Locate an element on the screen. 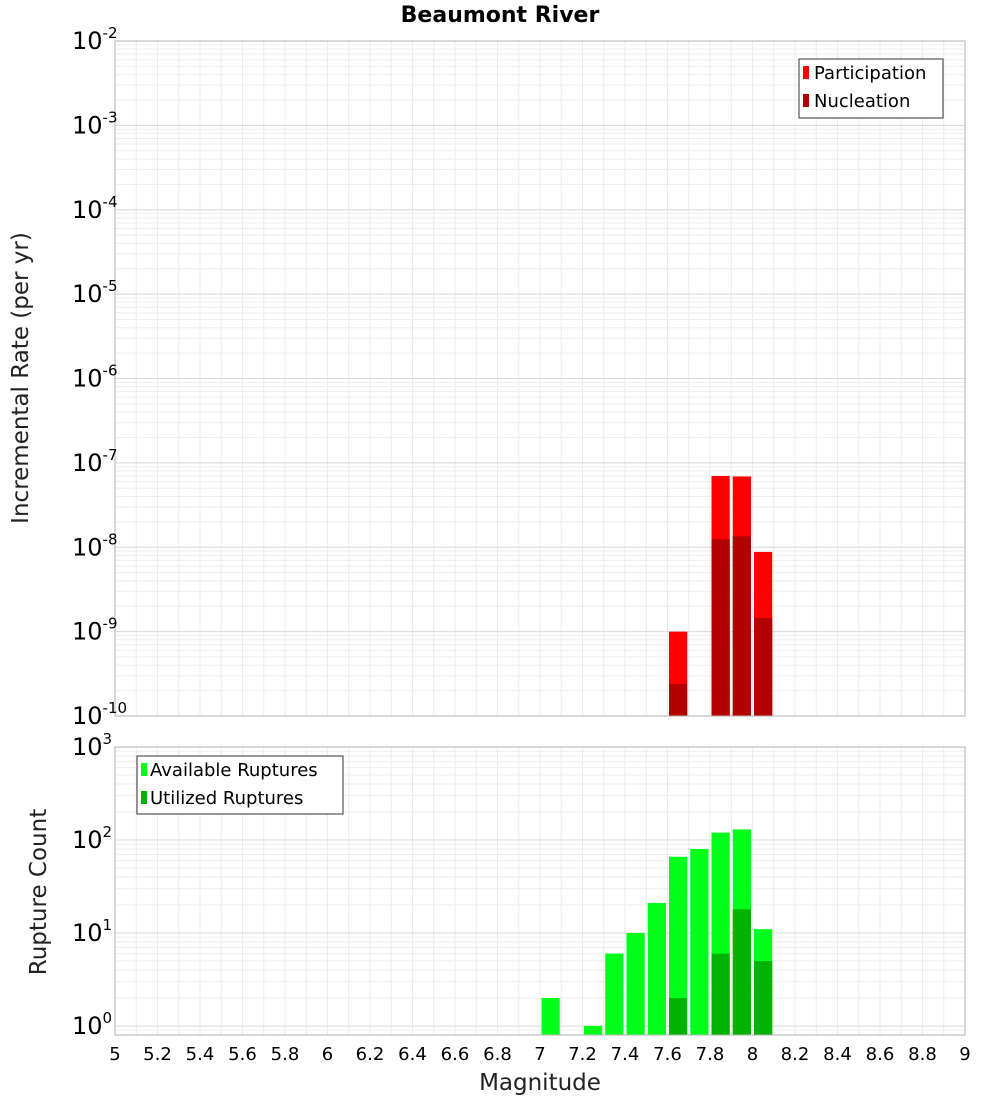 The height and width of the screenshot is (1100, 1000). legend-label-nucleation: Nucleation is located at coordinates (862, 101).